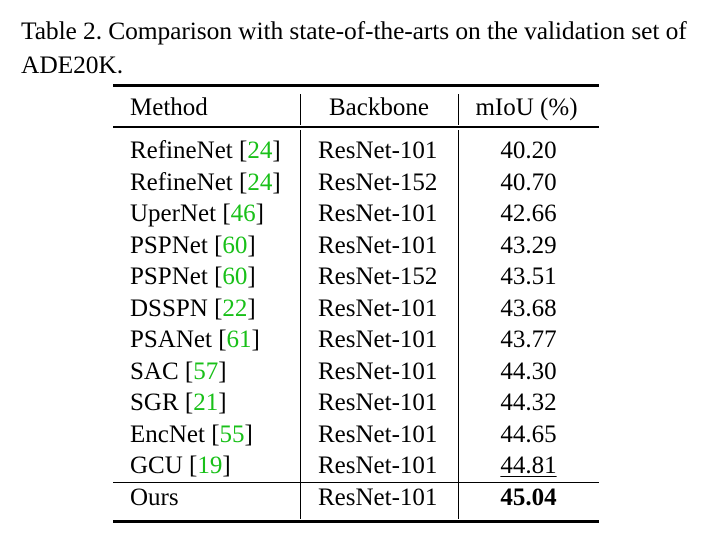 This screenshot has width=704, height=554. What do you see at coordinates (528, 465) in the screenshot?
I see `miou-cell-second-best: 44.81` at bounding box center [528, 465].